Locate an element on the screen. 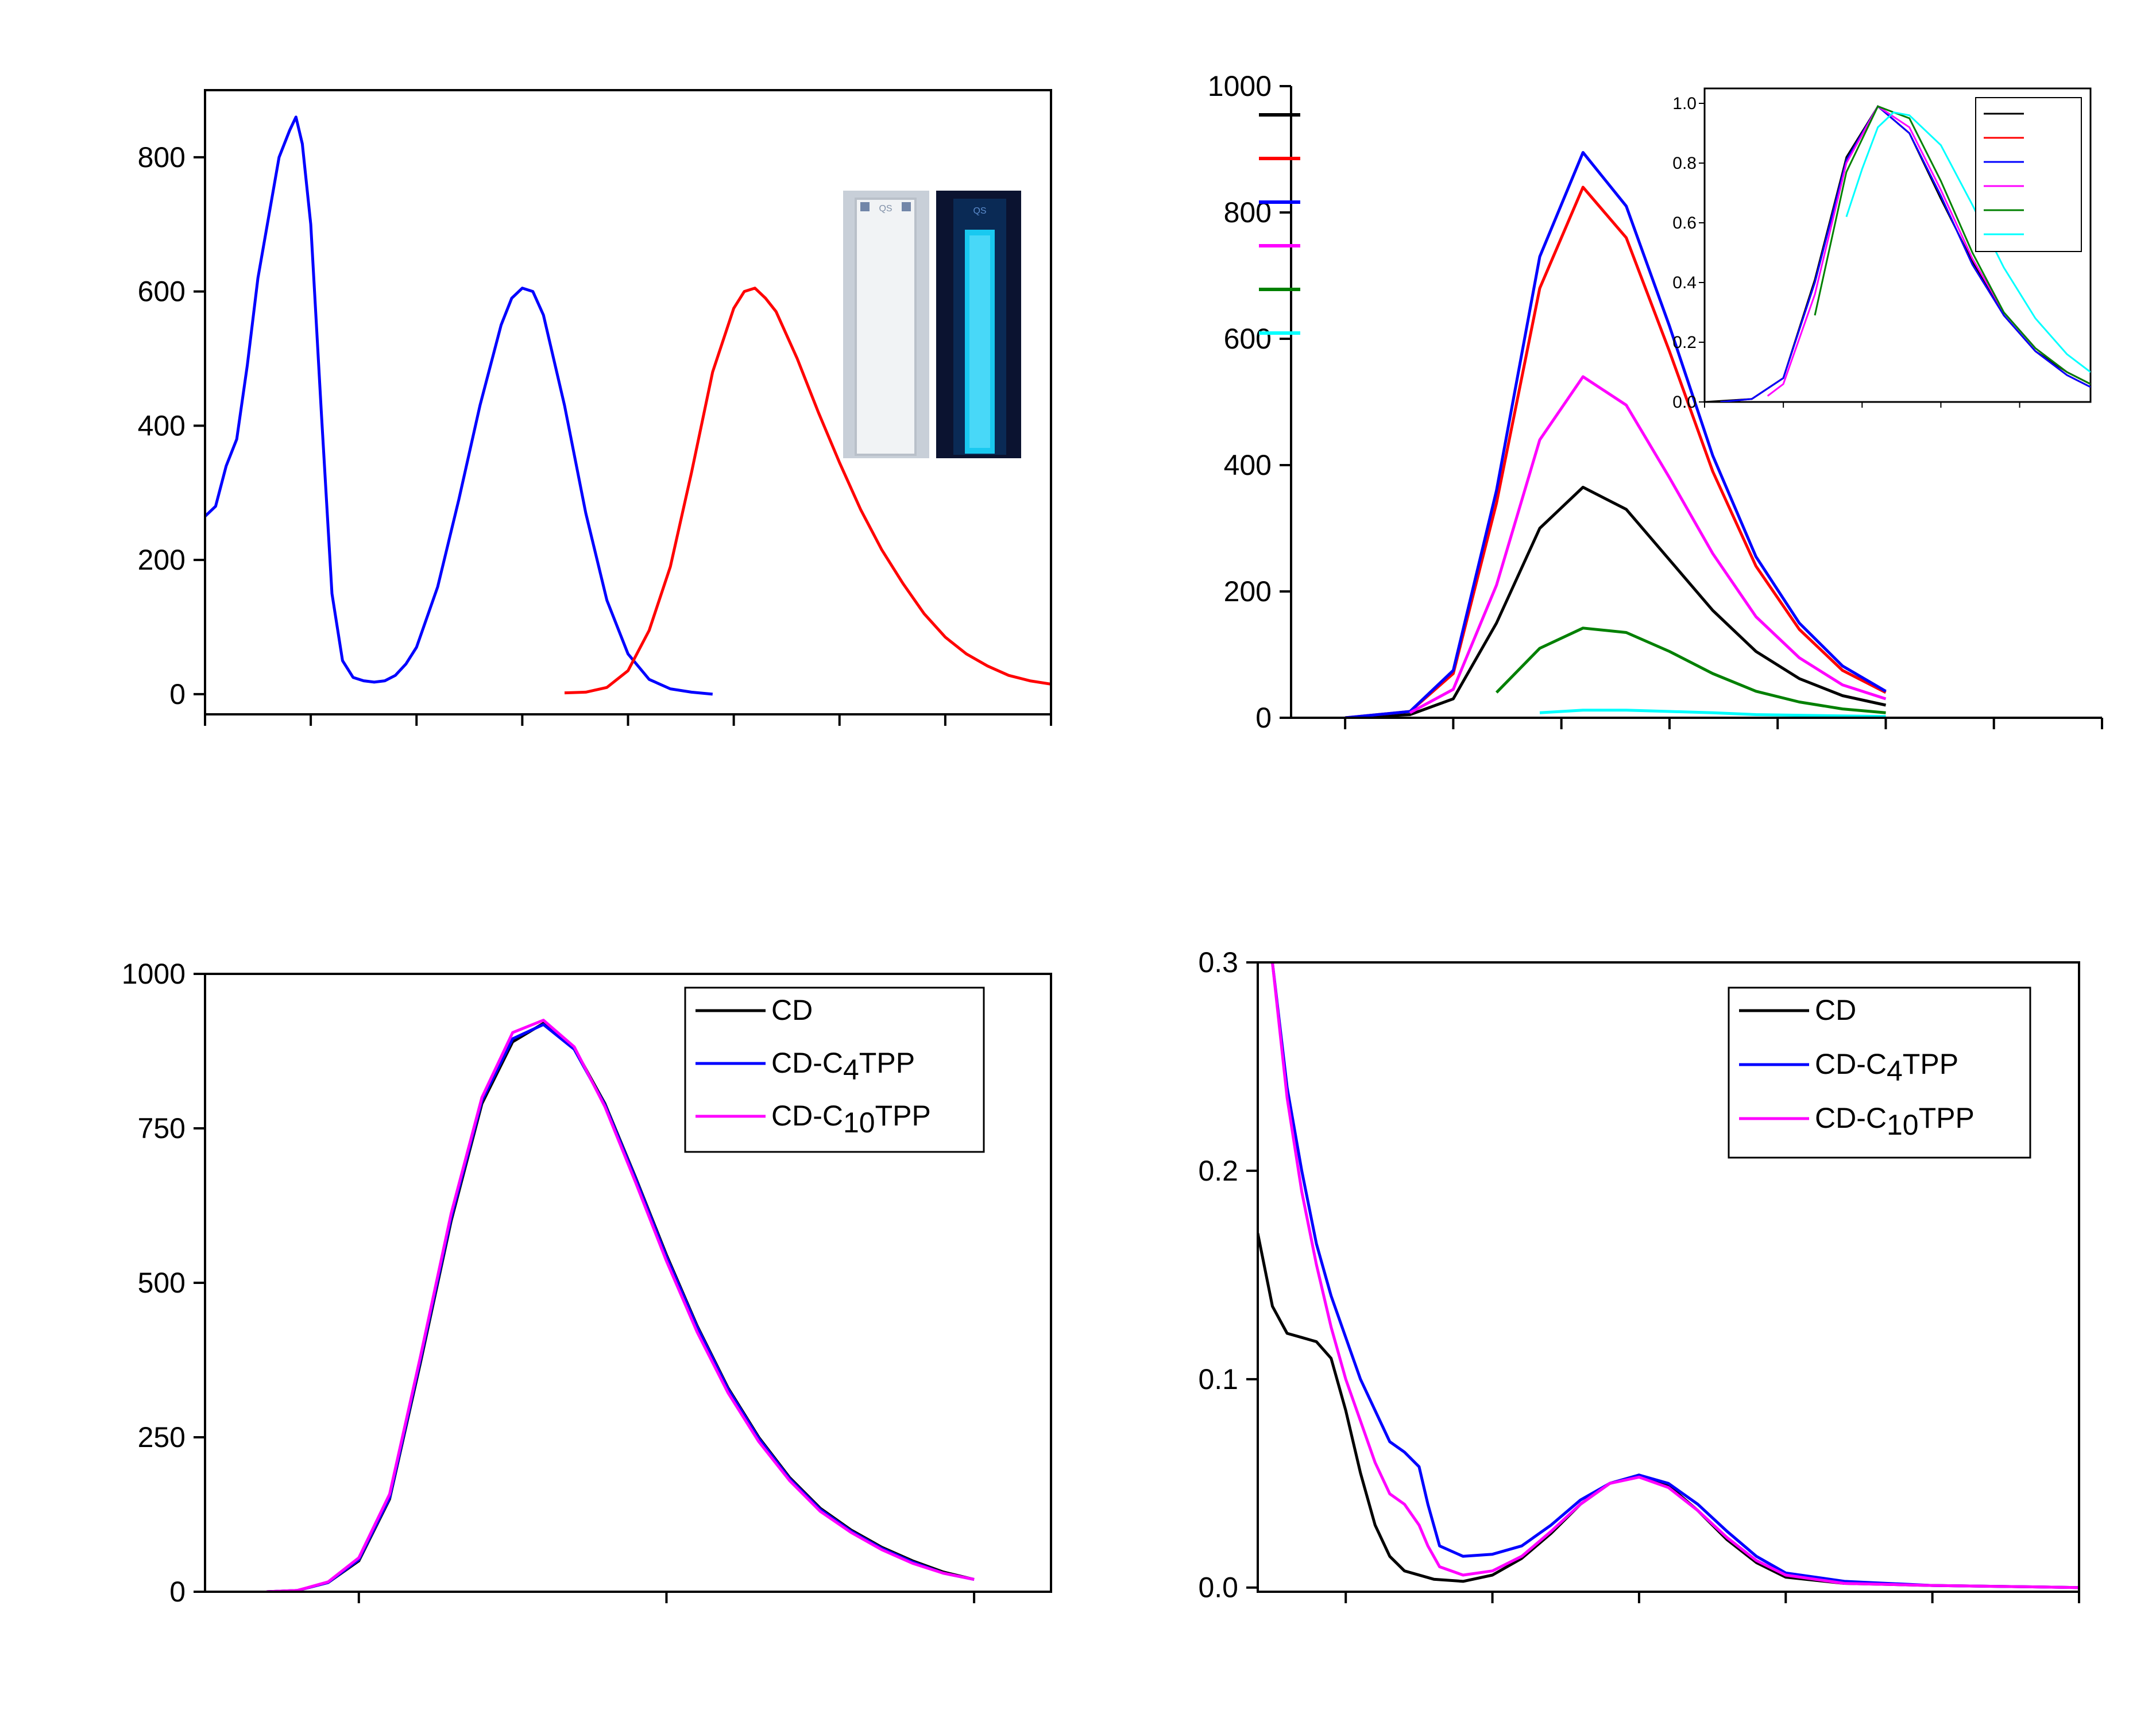 The height and width of the screenshot is (1733, 2156). inset-series-group is located at coordinates (1898, 253).